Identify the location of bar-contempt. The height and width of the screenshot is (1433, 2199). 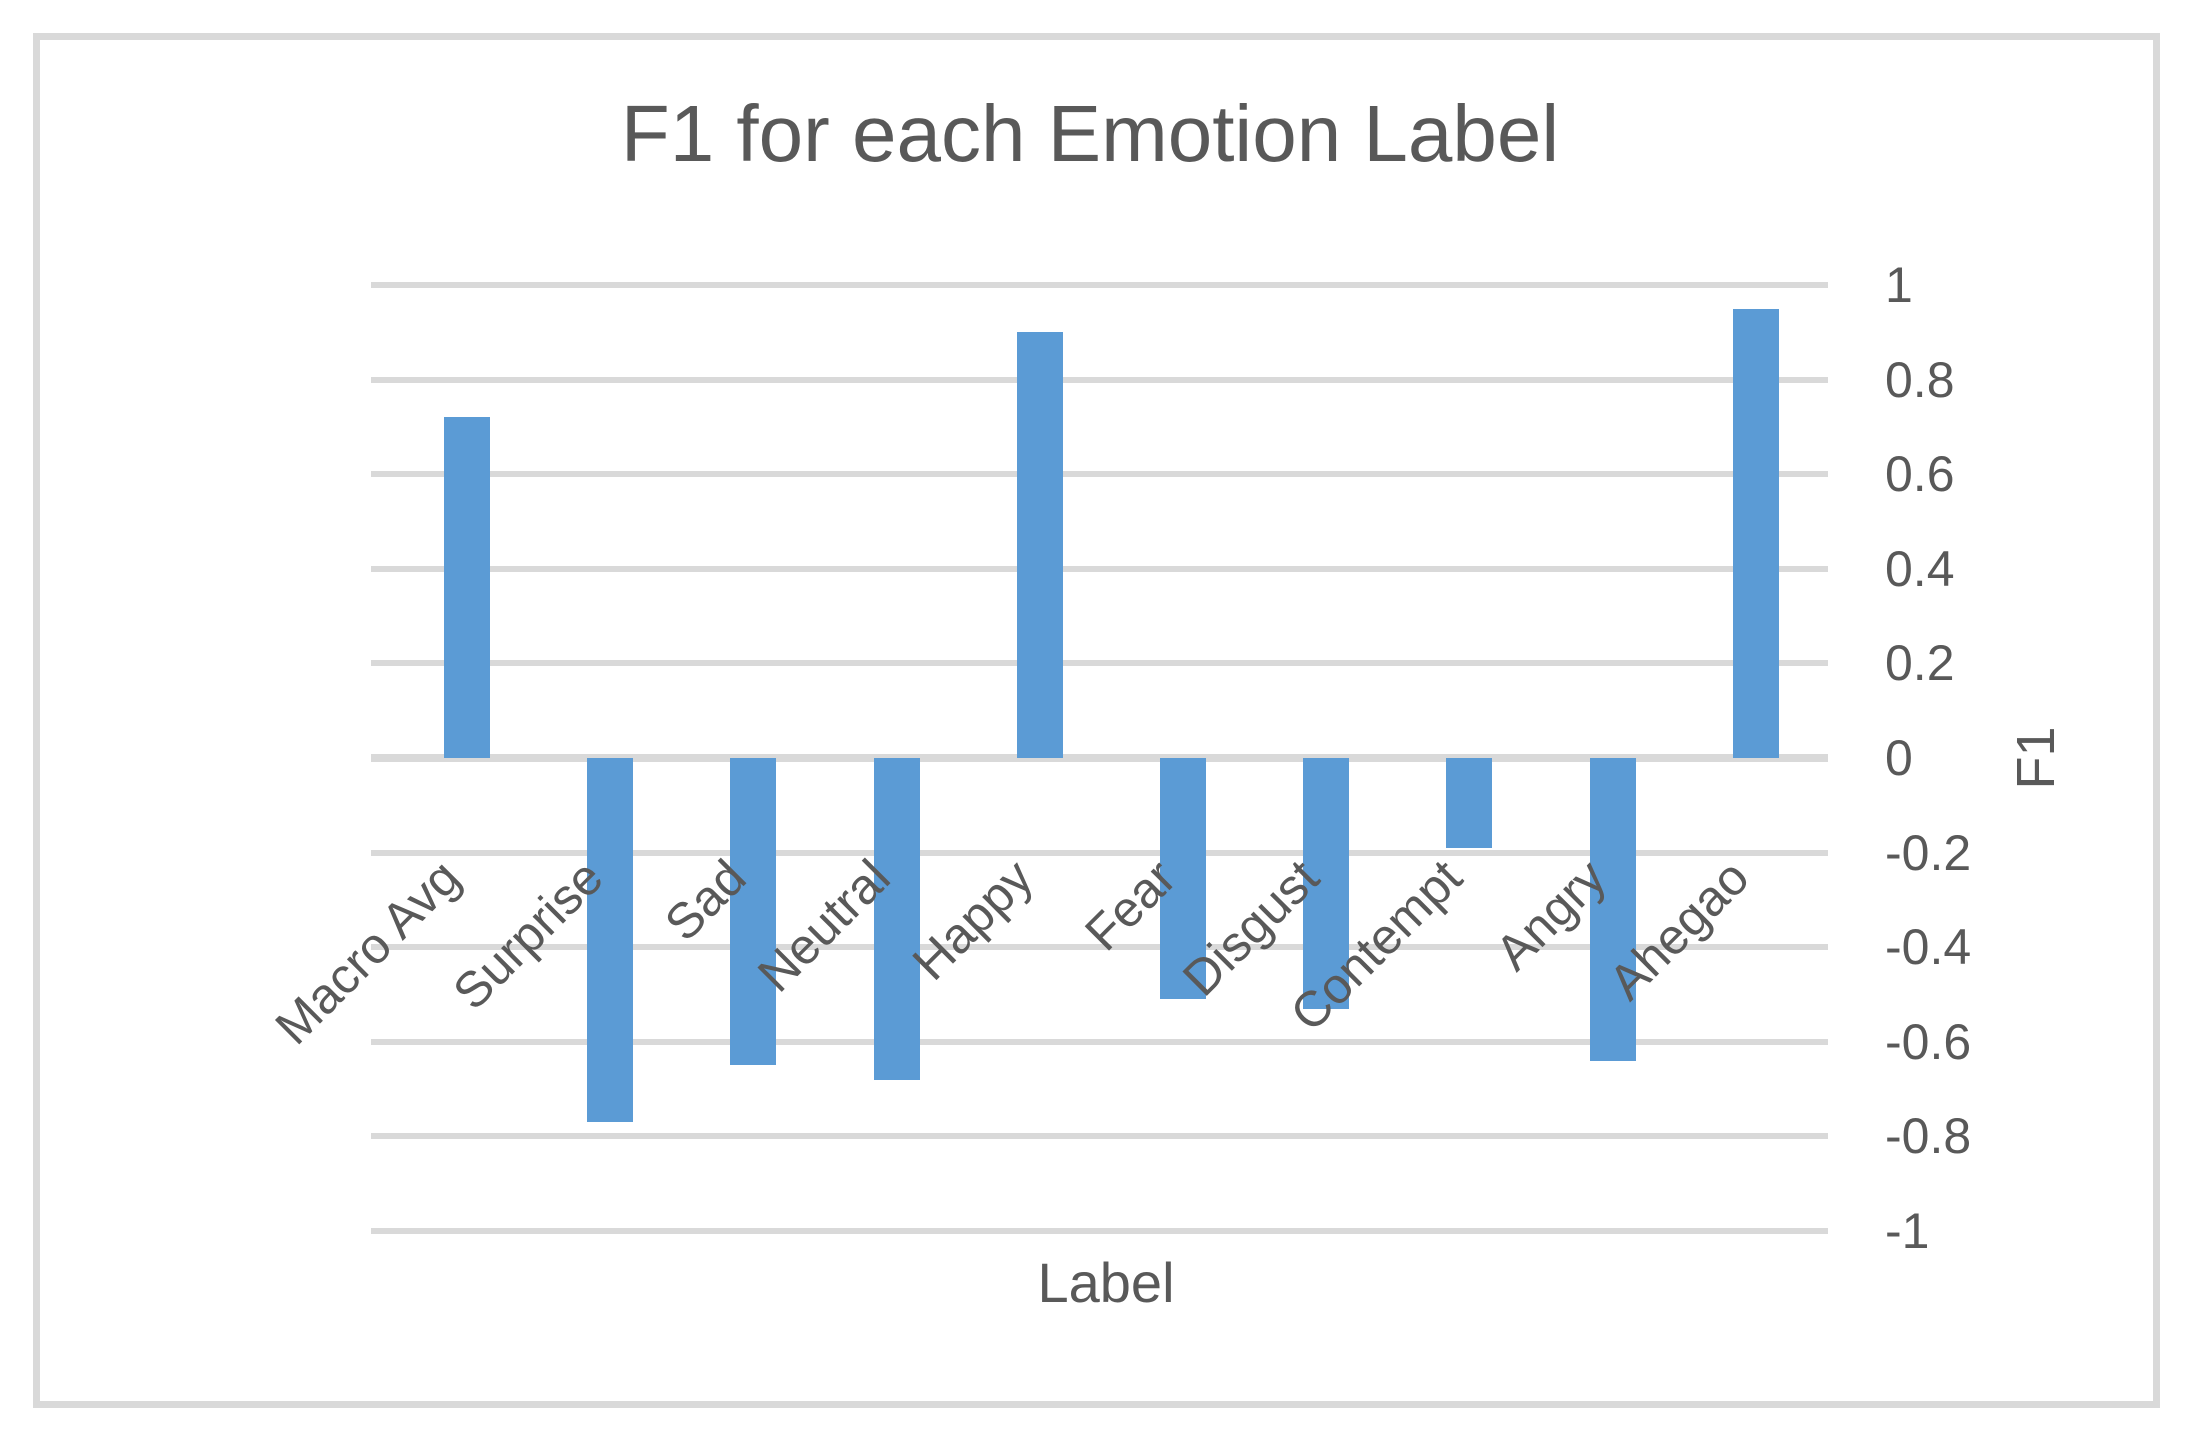
(1469, 803).